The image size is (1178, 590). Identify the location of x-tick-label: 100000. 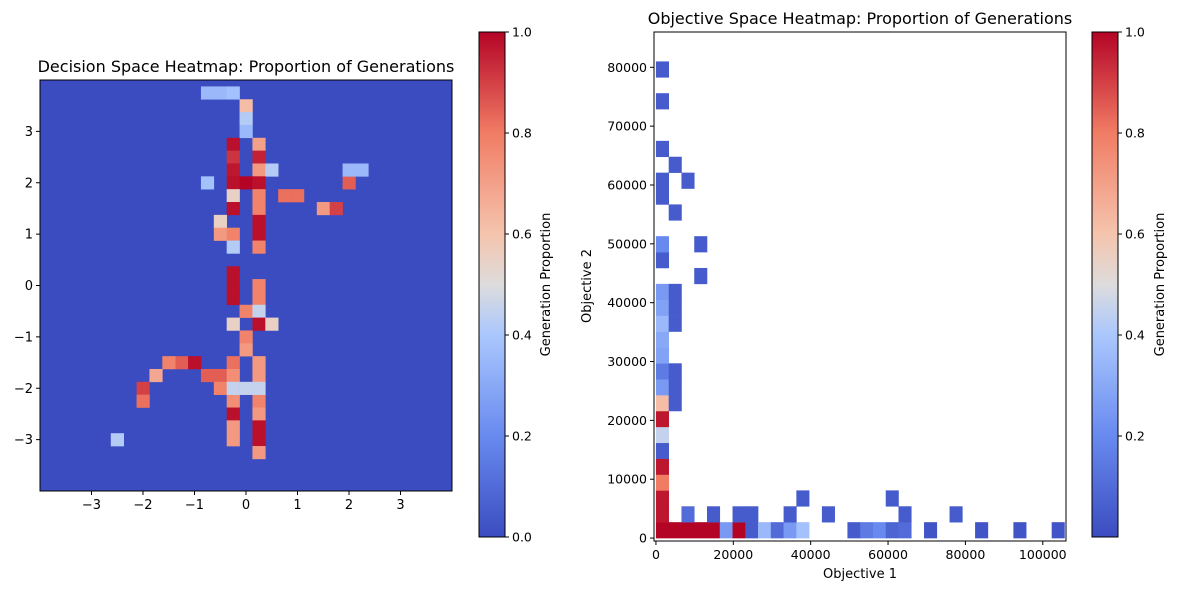
(1043, 554).